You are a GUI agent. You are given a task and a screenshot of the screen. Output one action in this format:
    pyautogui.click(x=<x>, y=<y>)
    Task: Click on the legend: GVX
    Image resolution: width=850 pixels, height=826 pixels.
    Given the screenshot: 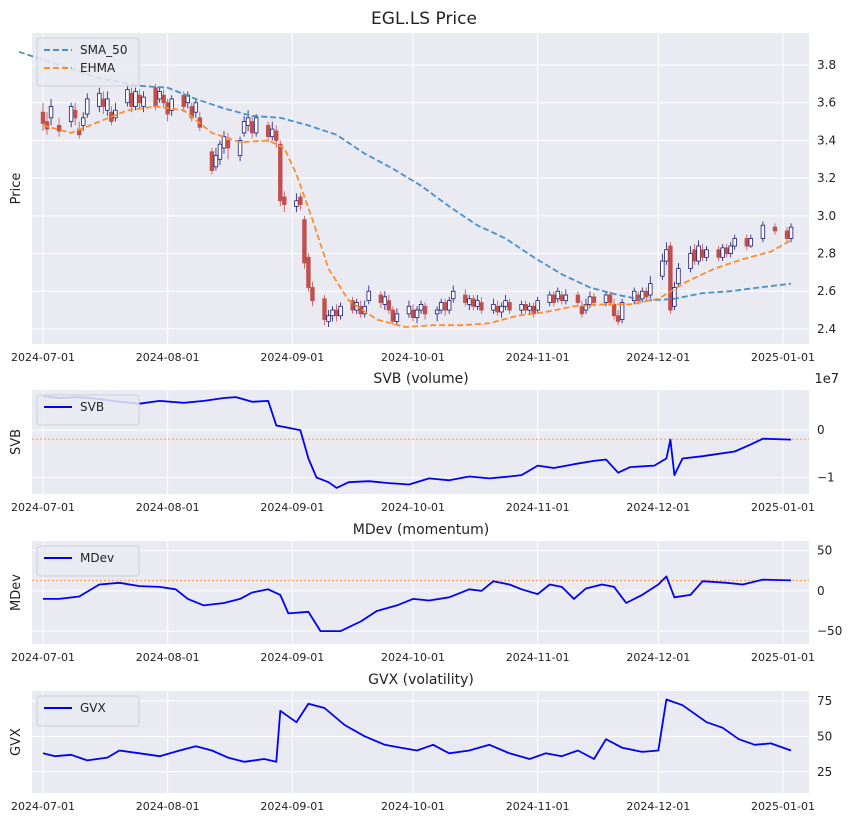 What is the action you would take?
    pyautogui.click(x=88, y=711)
    